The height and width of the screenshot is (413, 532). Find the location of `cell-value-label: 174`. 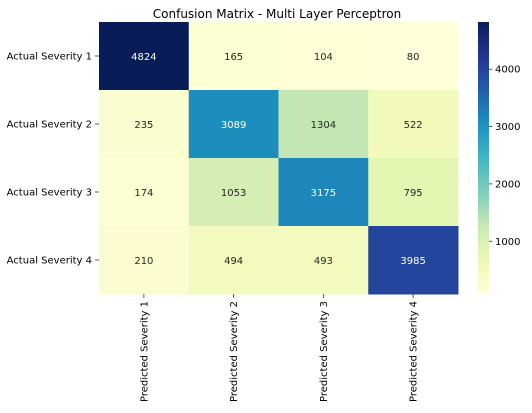

cell-value-label: 174 is located at coordinates (143, 193).